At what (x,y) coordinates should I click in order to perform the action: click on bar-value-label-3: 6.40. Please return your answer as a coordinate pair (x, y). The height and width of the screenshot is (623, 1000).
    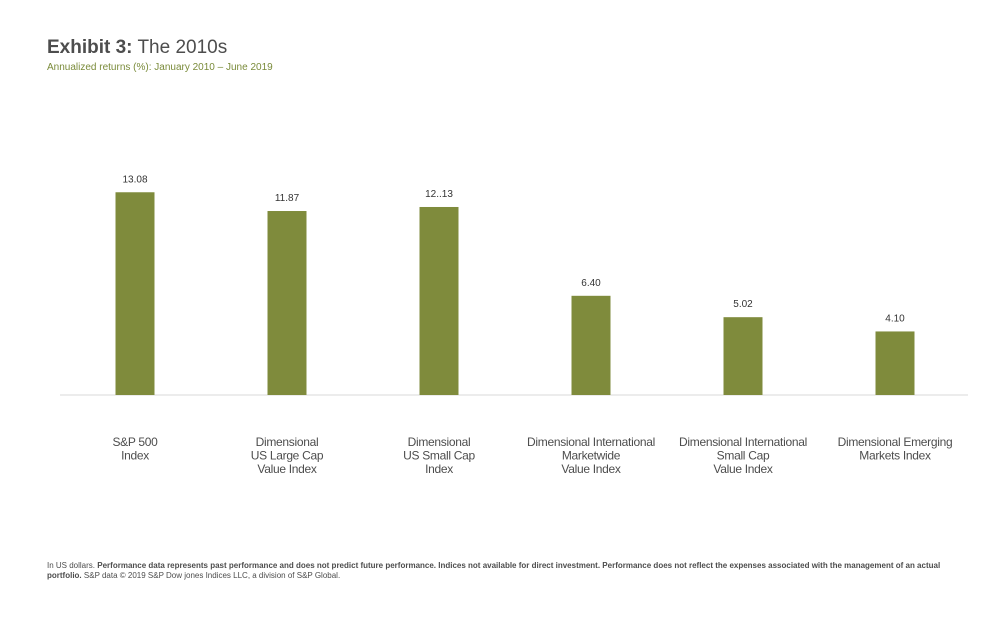
    Looking at the image, I should click on (591, 283).